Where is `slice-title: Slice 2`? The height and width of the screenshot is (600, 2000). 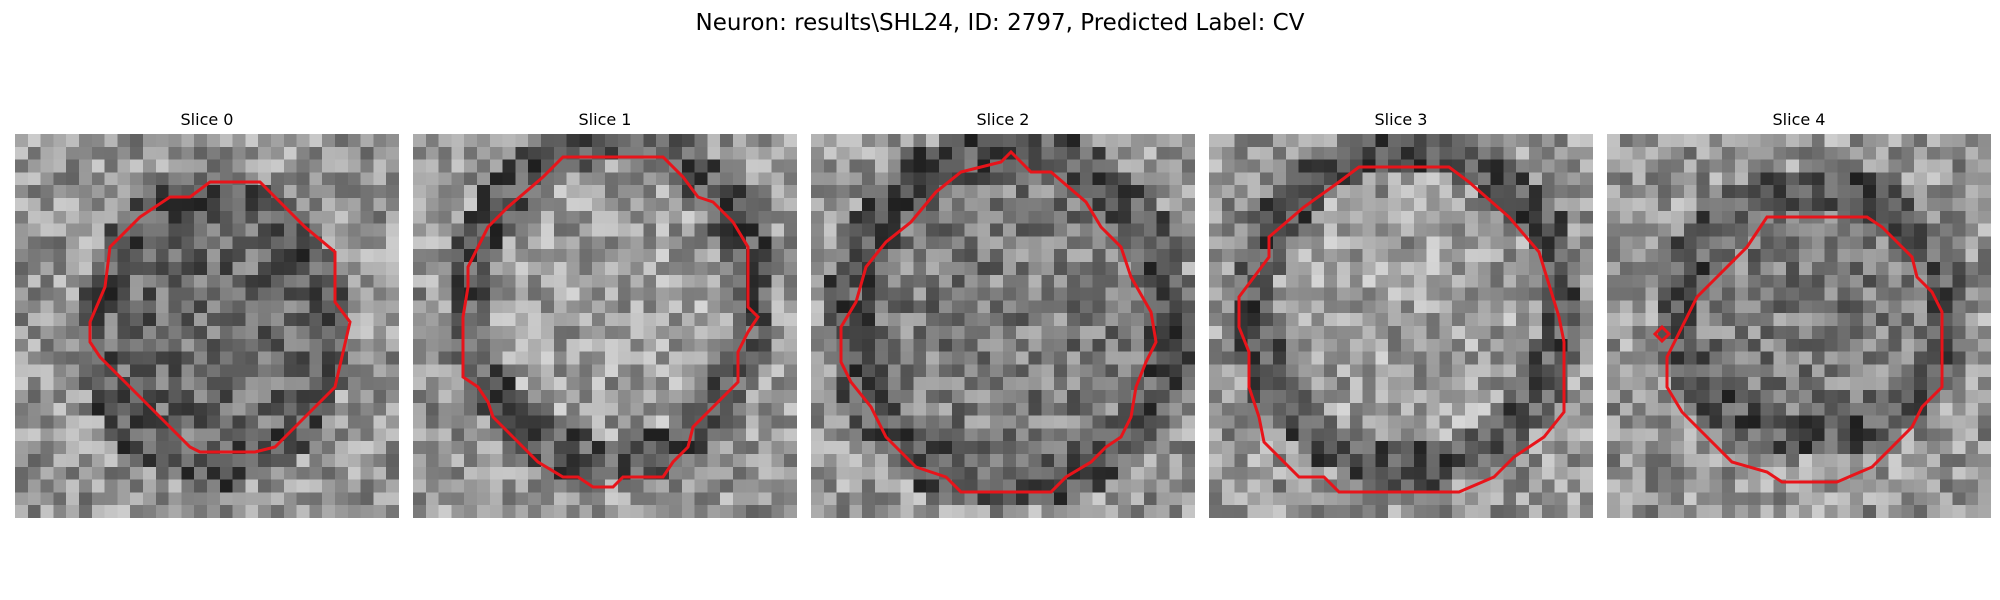 slice-title: Slice 2 is located at coordinates (1003, 119).